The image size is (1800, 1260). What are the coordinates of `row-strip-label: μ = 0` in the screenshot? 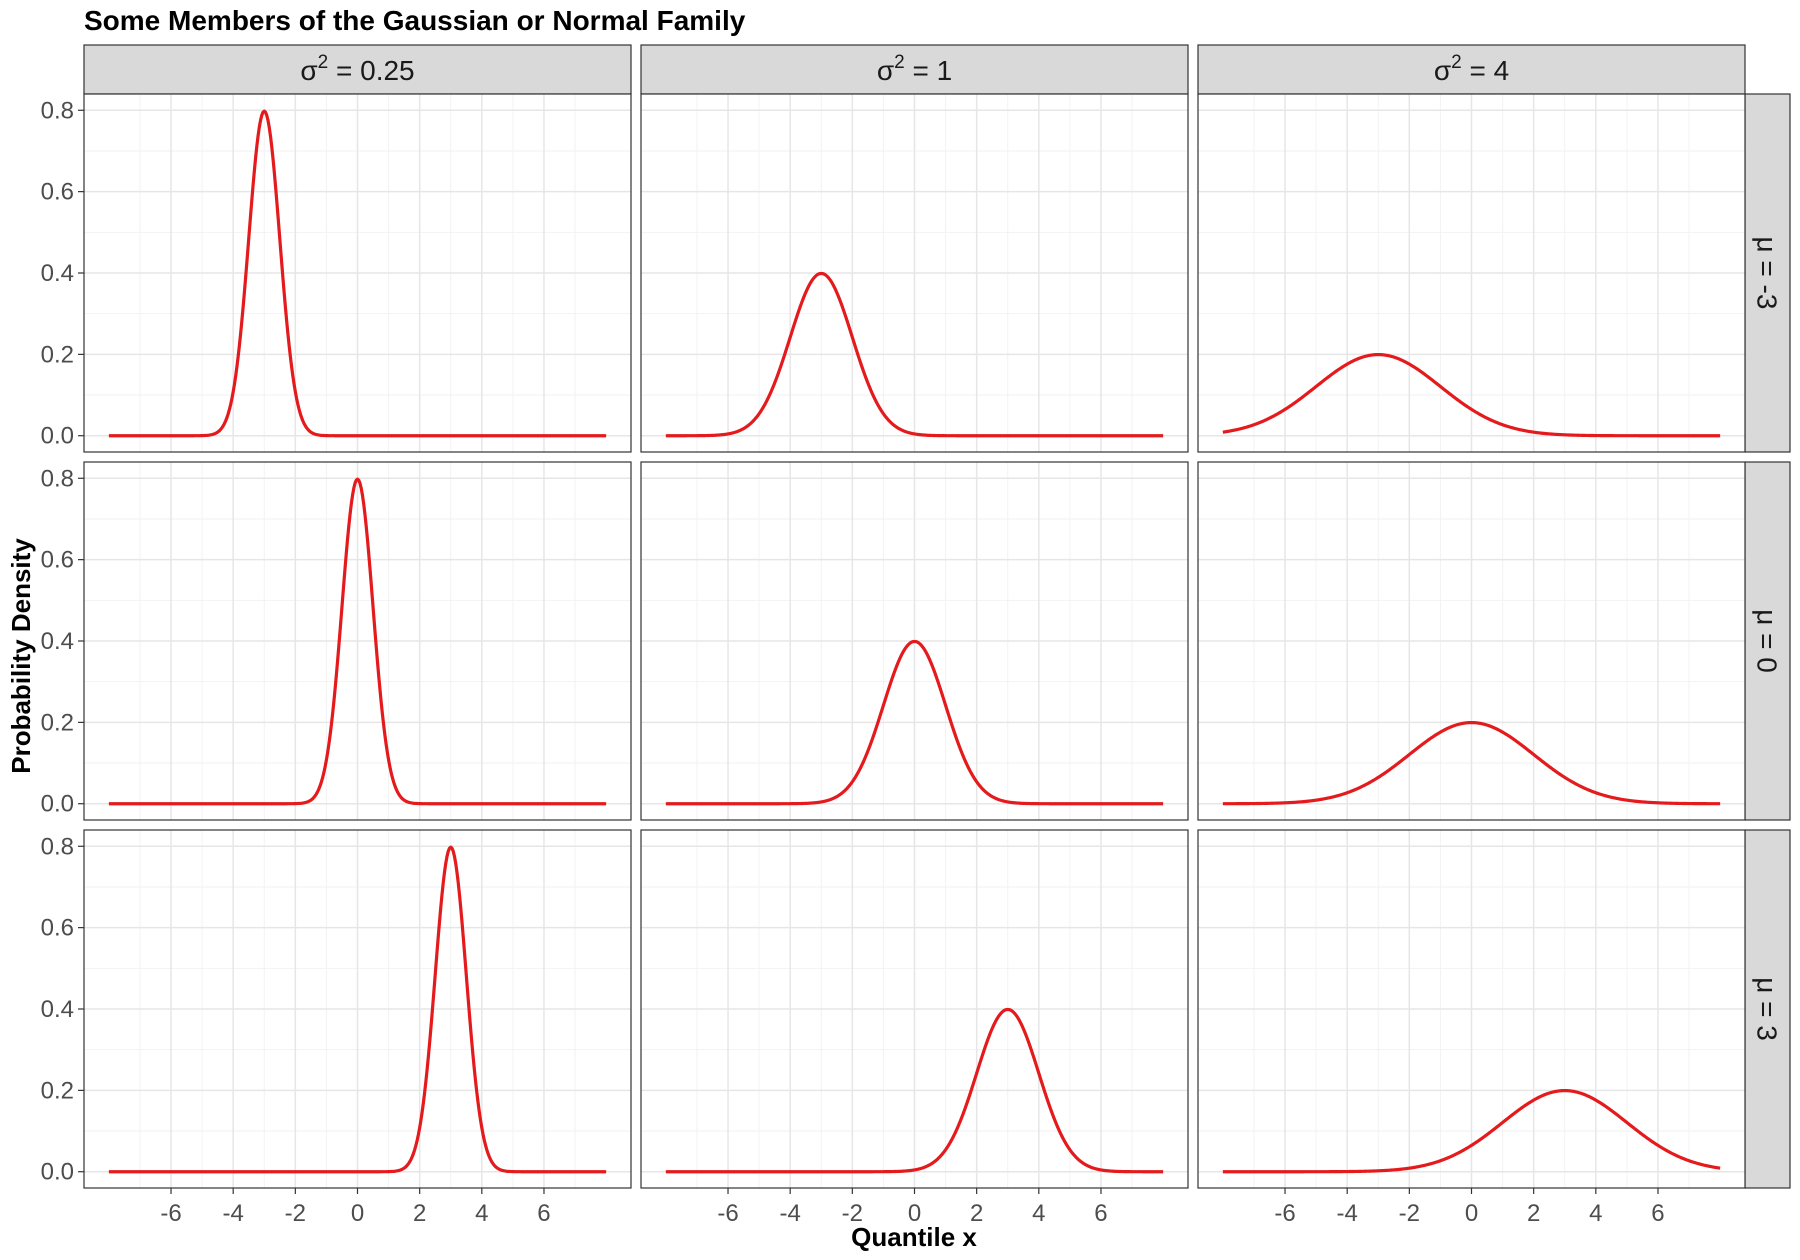 It's located at (1767, 641).